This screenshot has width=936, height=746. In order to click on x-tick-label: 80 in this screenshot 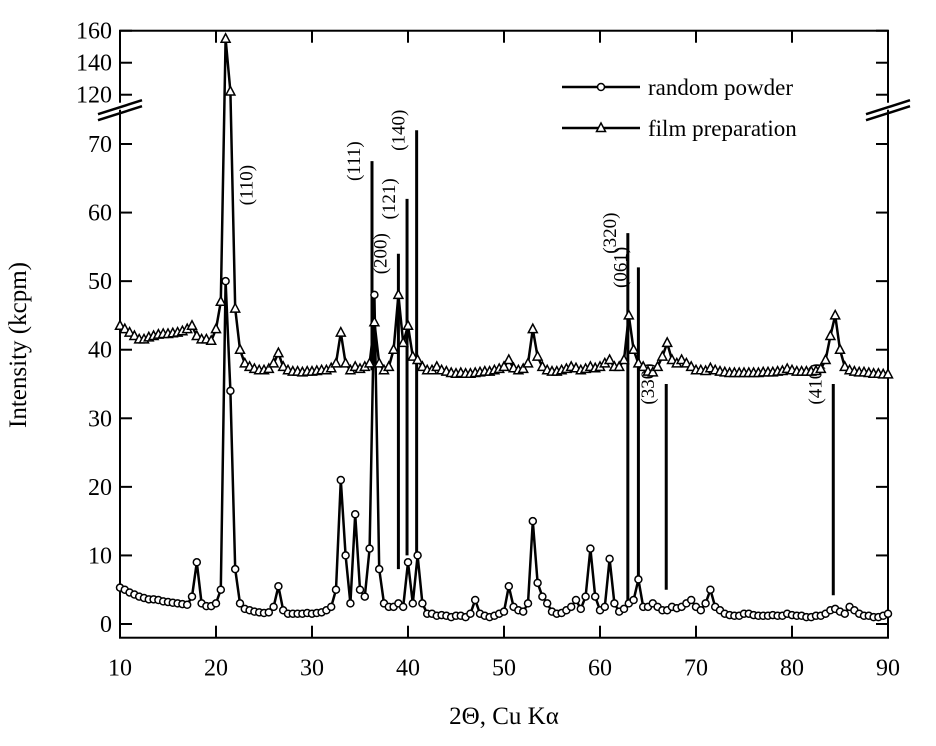, I will do `click(792, 669)`.